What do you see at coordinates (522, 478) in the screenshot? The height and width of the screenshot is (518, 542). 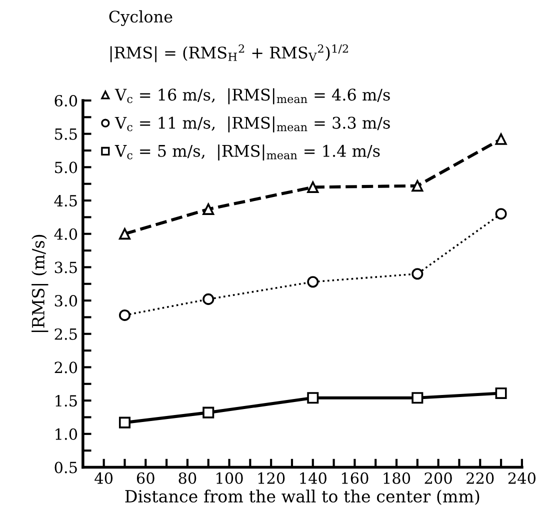 I see `x-tick-label: 240` at bounding box center [522, 478].